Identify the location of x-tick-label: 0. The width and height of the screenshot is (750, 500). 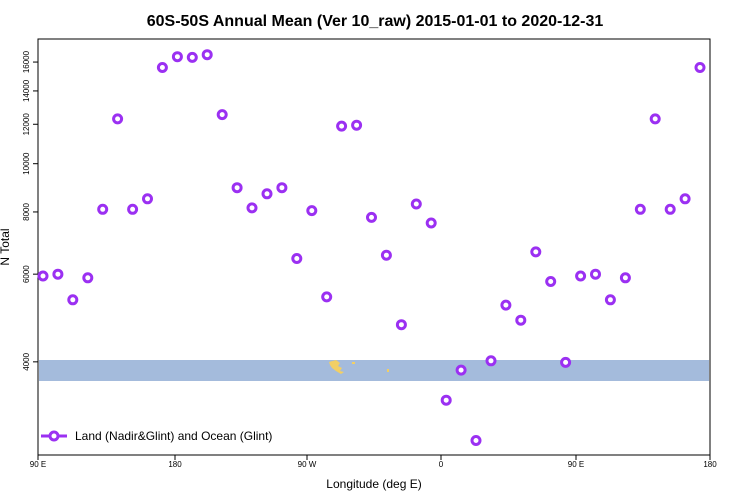
(441, 464).